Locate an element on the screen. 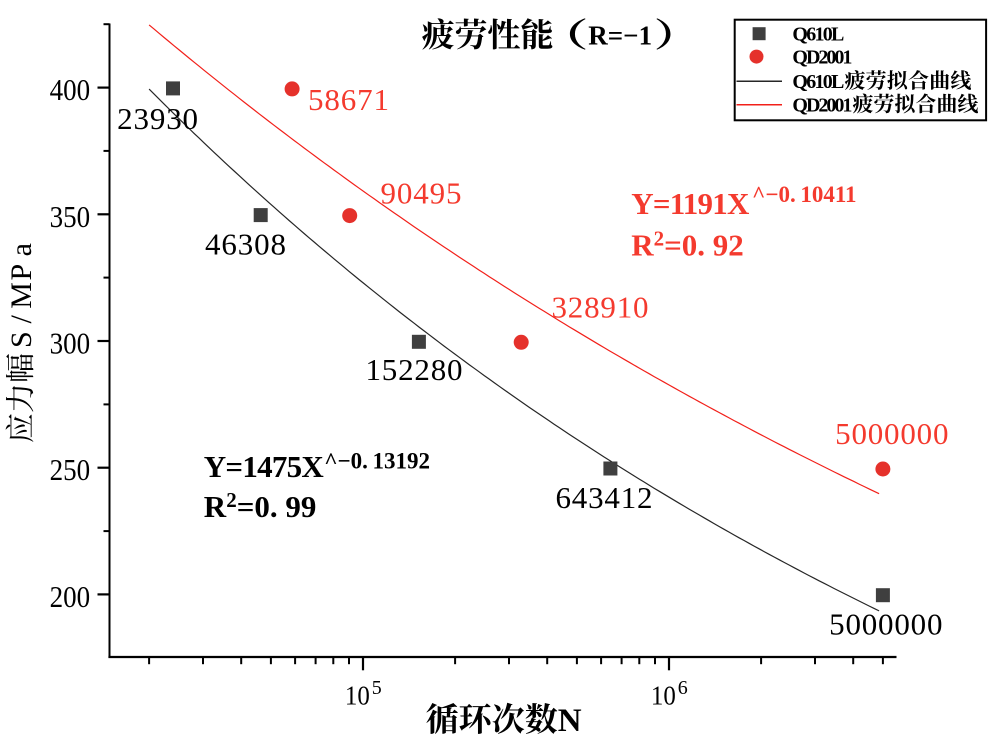  svg-text: 250 is located at coordinates (70, 469).